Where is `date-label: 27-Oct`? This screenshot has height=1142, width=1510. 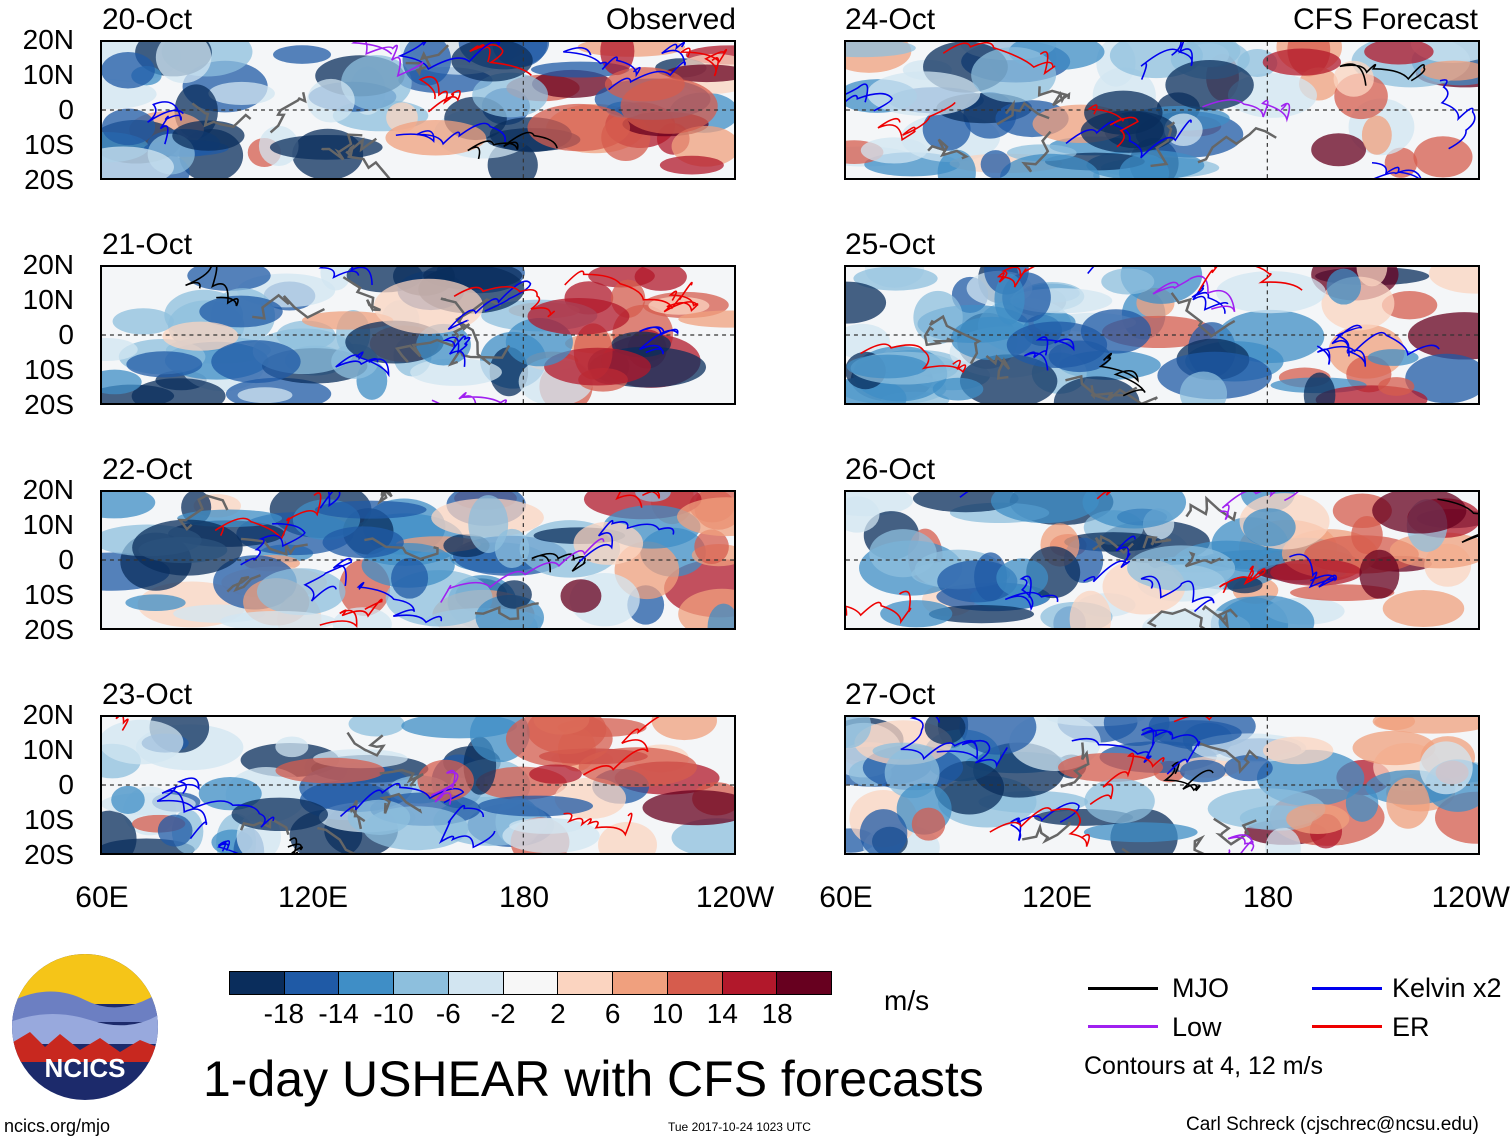
date-label: 27-Oct is located at coordinates (890, 694).